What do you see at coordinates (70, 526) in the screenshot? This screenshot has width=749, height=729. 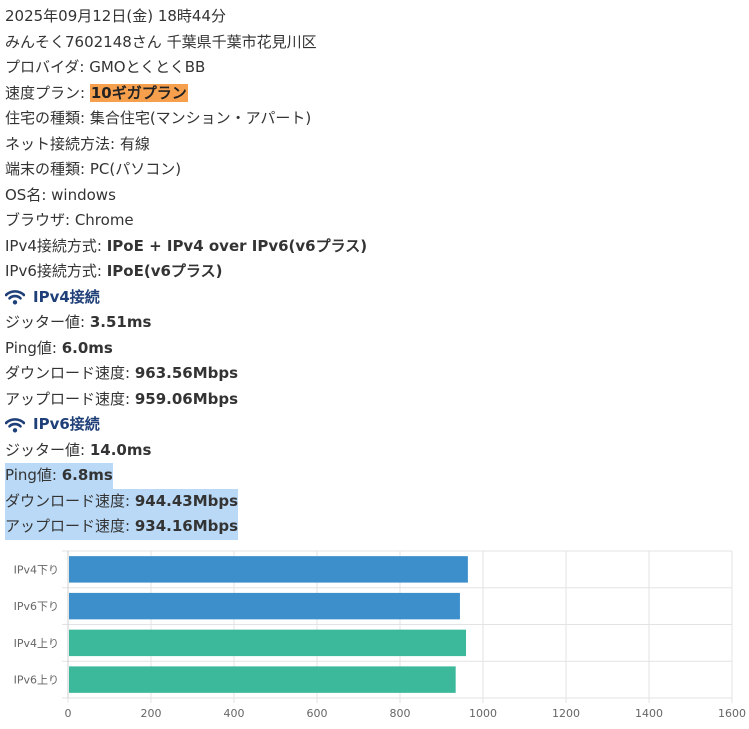 I see `ipv6-upload-label: アップロード速度:` at bounding box center [70, 526].